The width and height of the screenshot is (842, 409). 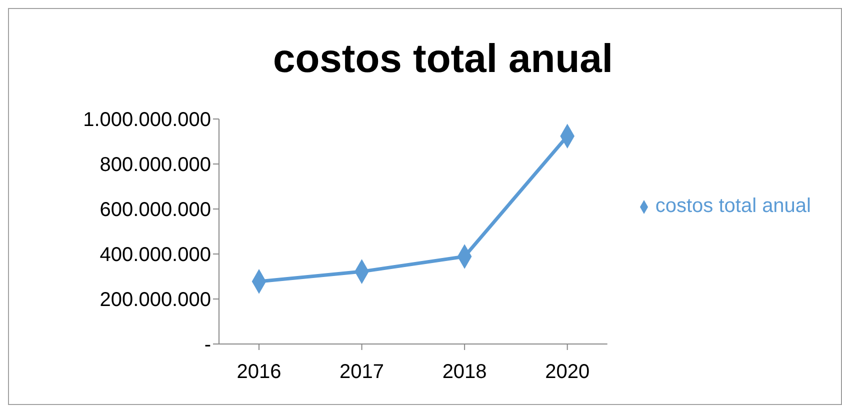 What do you see at coordinates (155, 255) in the screenshot?
I see `y-tick-label: 400.000.000` at bounding box center [155, 255].